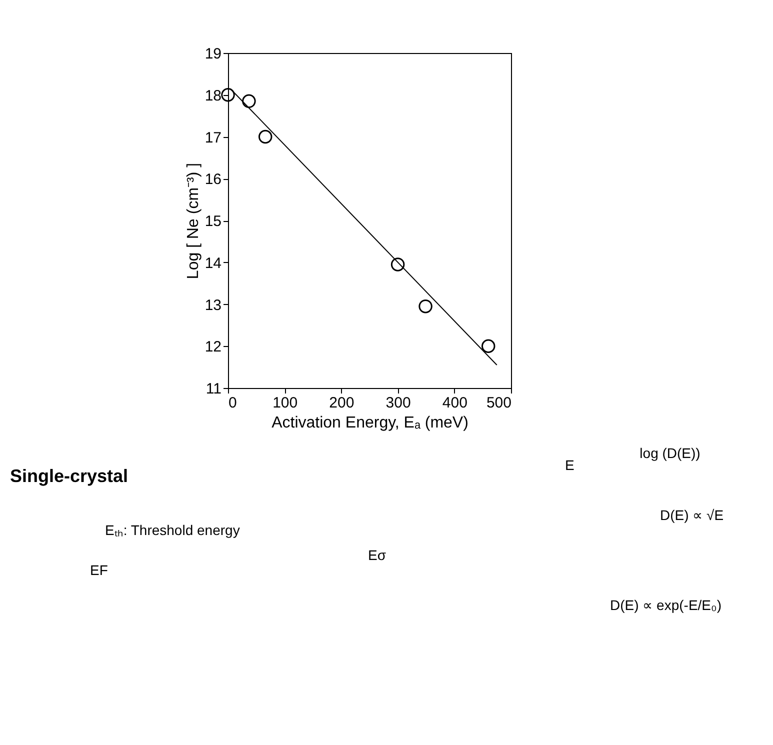  What do you see at coordinates (213, 221) in the screenshot?
I see `y-tick-label: 15` at bounding box center [213, 221].